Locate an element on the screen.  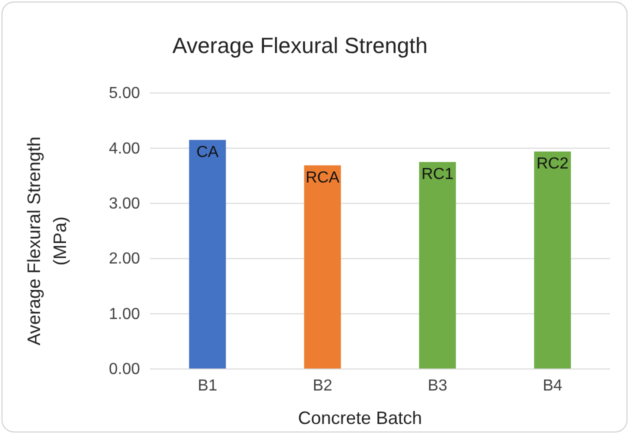
x-tick-label: B4 is located at coordinates (552, 385).